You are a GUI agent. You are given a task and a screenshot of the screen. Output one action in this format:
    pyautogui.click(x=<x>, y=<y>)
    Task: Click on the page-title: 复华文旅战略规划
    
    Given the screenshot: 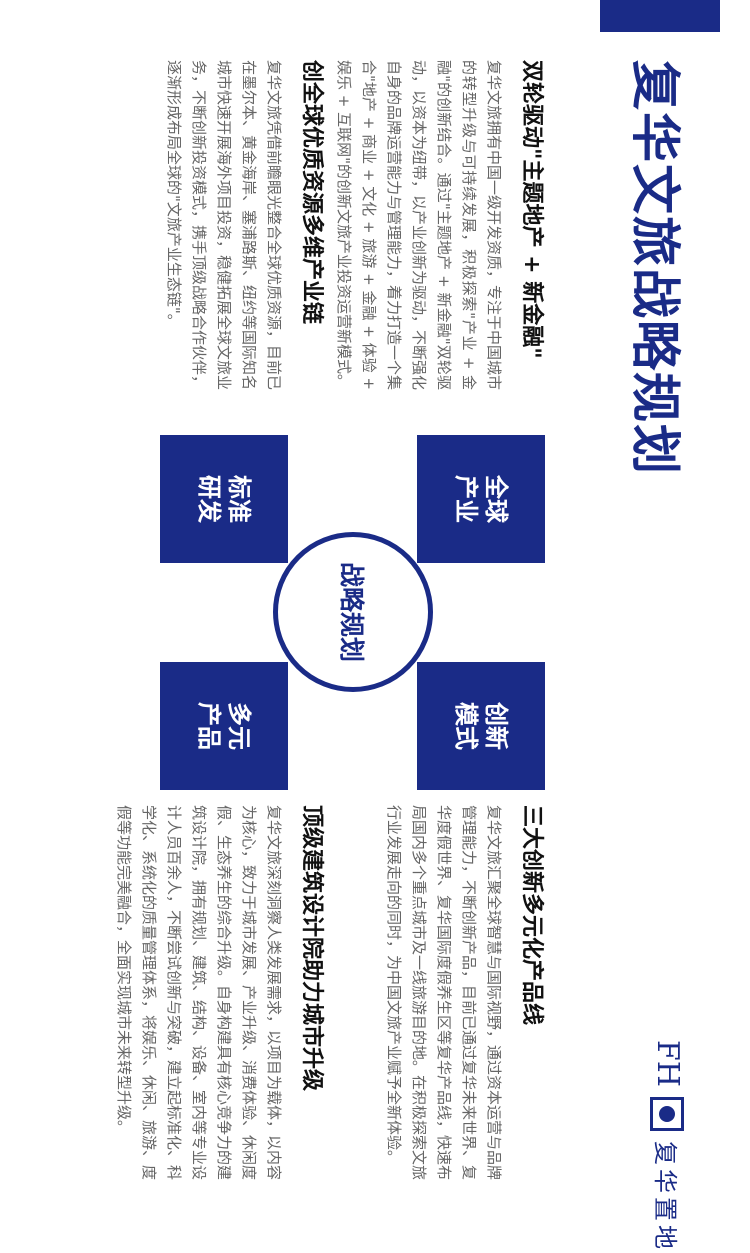 What is the action you would take?
    pyautogui.click(x=655, y=268)
    